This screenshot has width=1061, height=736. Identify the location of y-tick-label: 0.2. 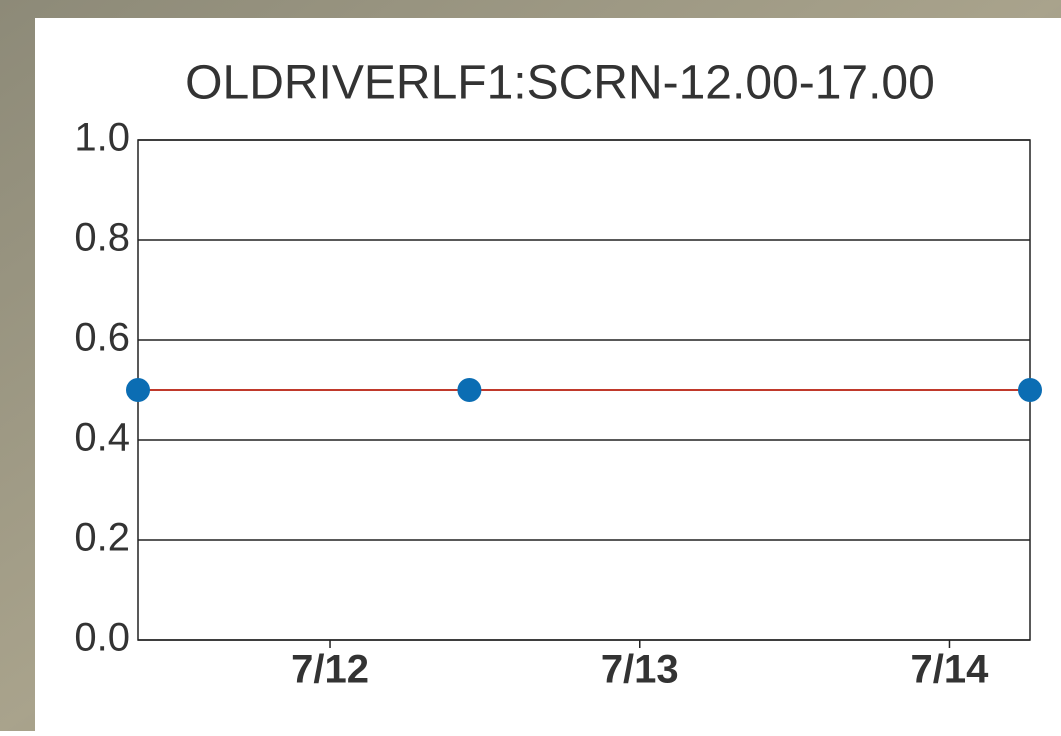
(102, 538).